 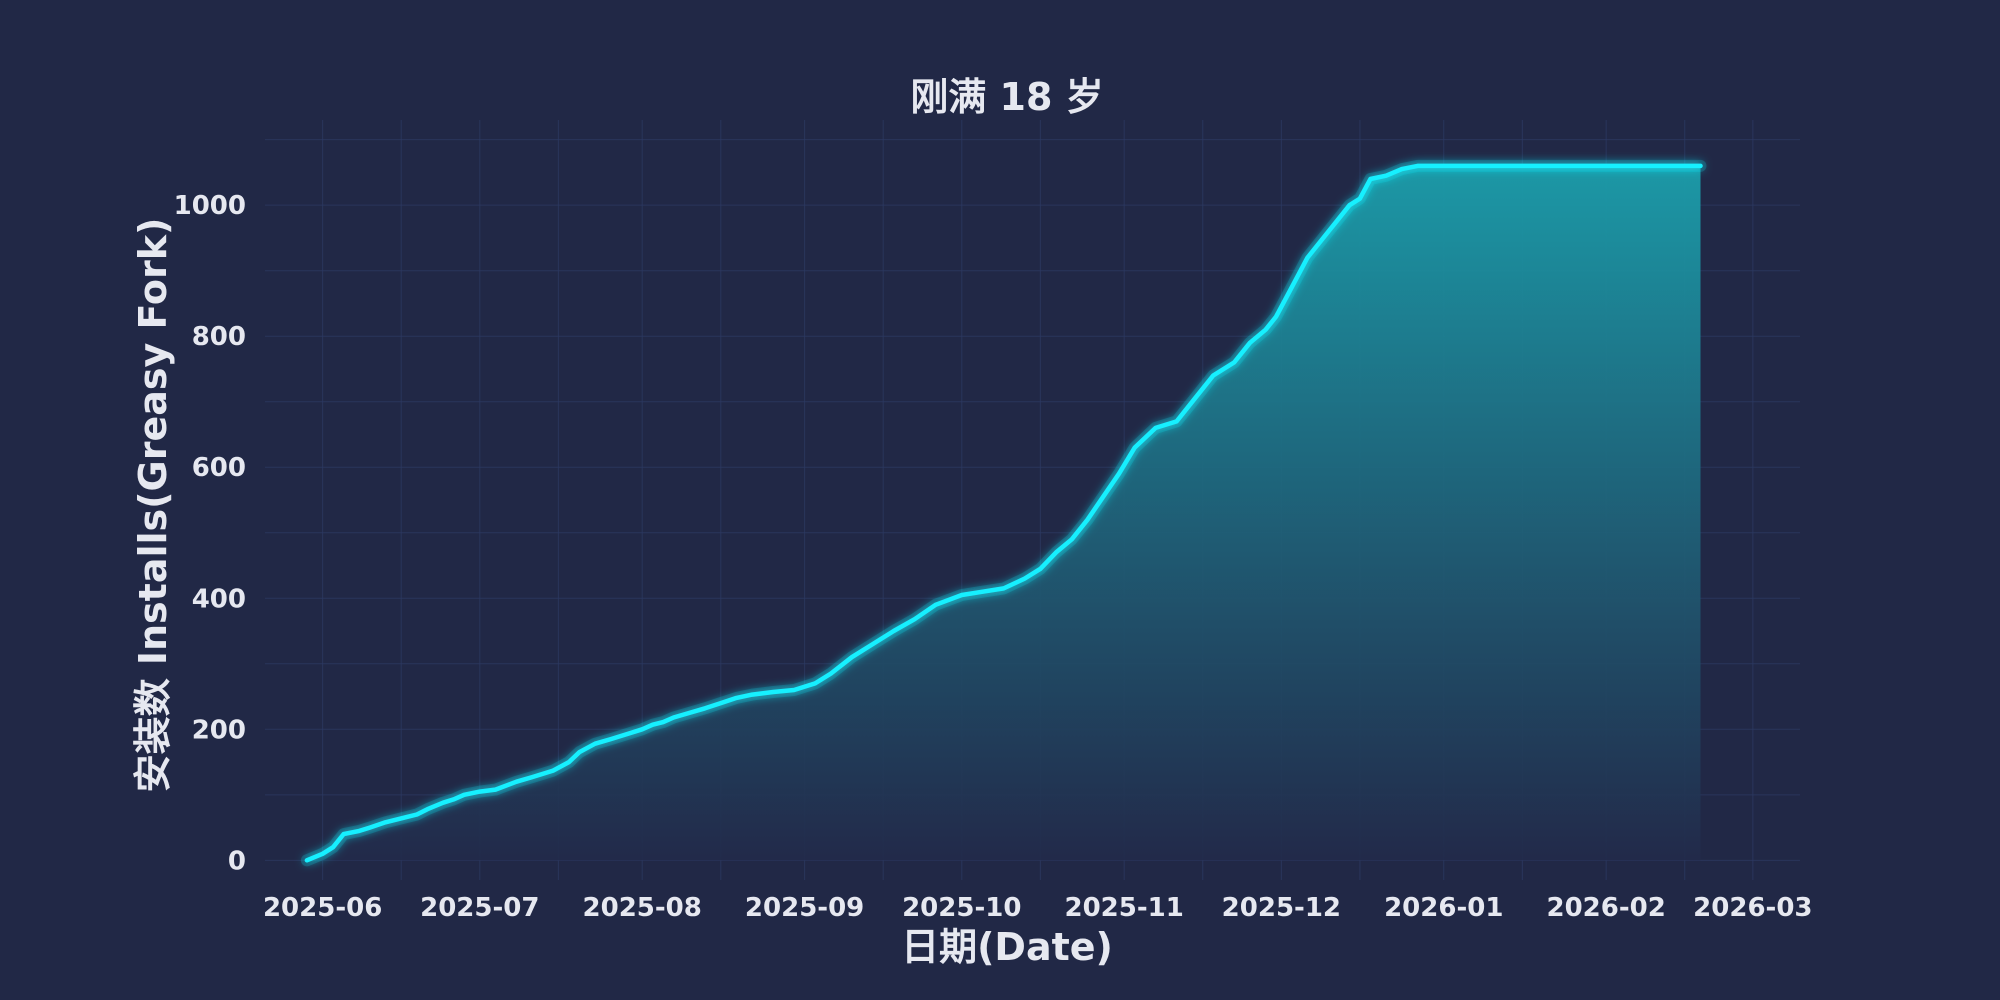 What do you see at coordinates (1281, 908) in the screenshot?
I see `x-tick-label: 2025-12` at bounding box center [1281, 908].